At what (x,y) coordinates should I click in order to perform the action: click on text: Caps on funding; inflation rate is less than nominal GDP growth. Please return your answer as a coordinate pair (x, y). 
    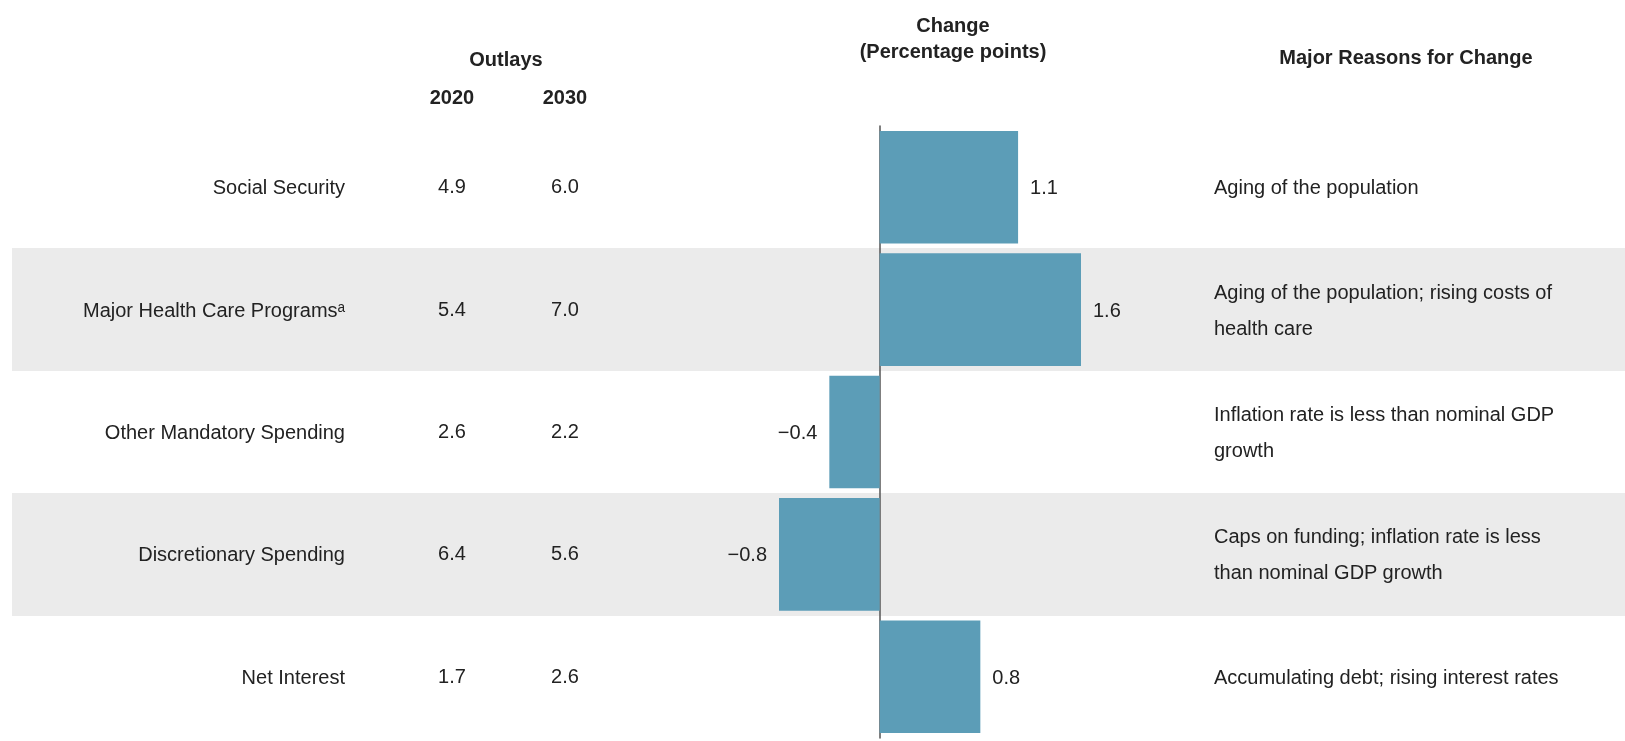
    Looking at the image, I should click on (1378, 555).